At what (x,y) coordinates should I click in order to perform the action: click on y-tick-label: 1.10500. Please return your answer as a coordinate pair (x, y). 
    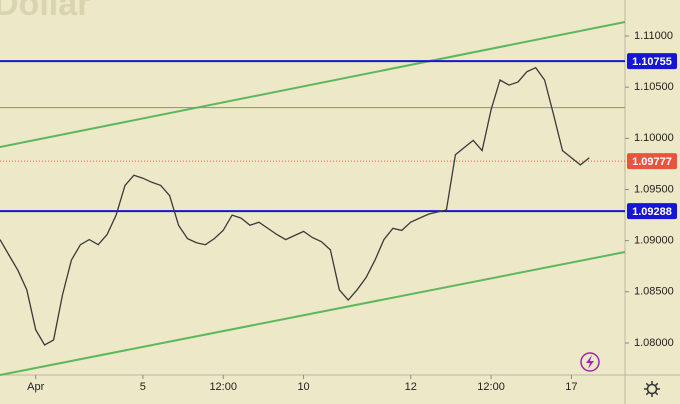
    Looking at the image, I should click on (654, 87).